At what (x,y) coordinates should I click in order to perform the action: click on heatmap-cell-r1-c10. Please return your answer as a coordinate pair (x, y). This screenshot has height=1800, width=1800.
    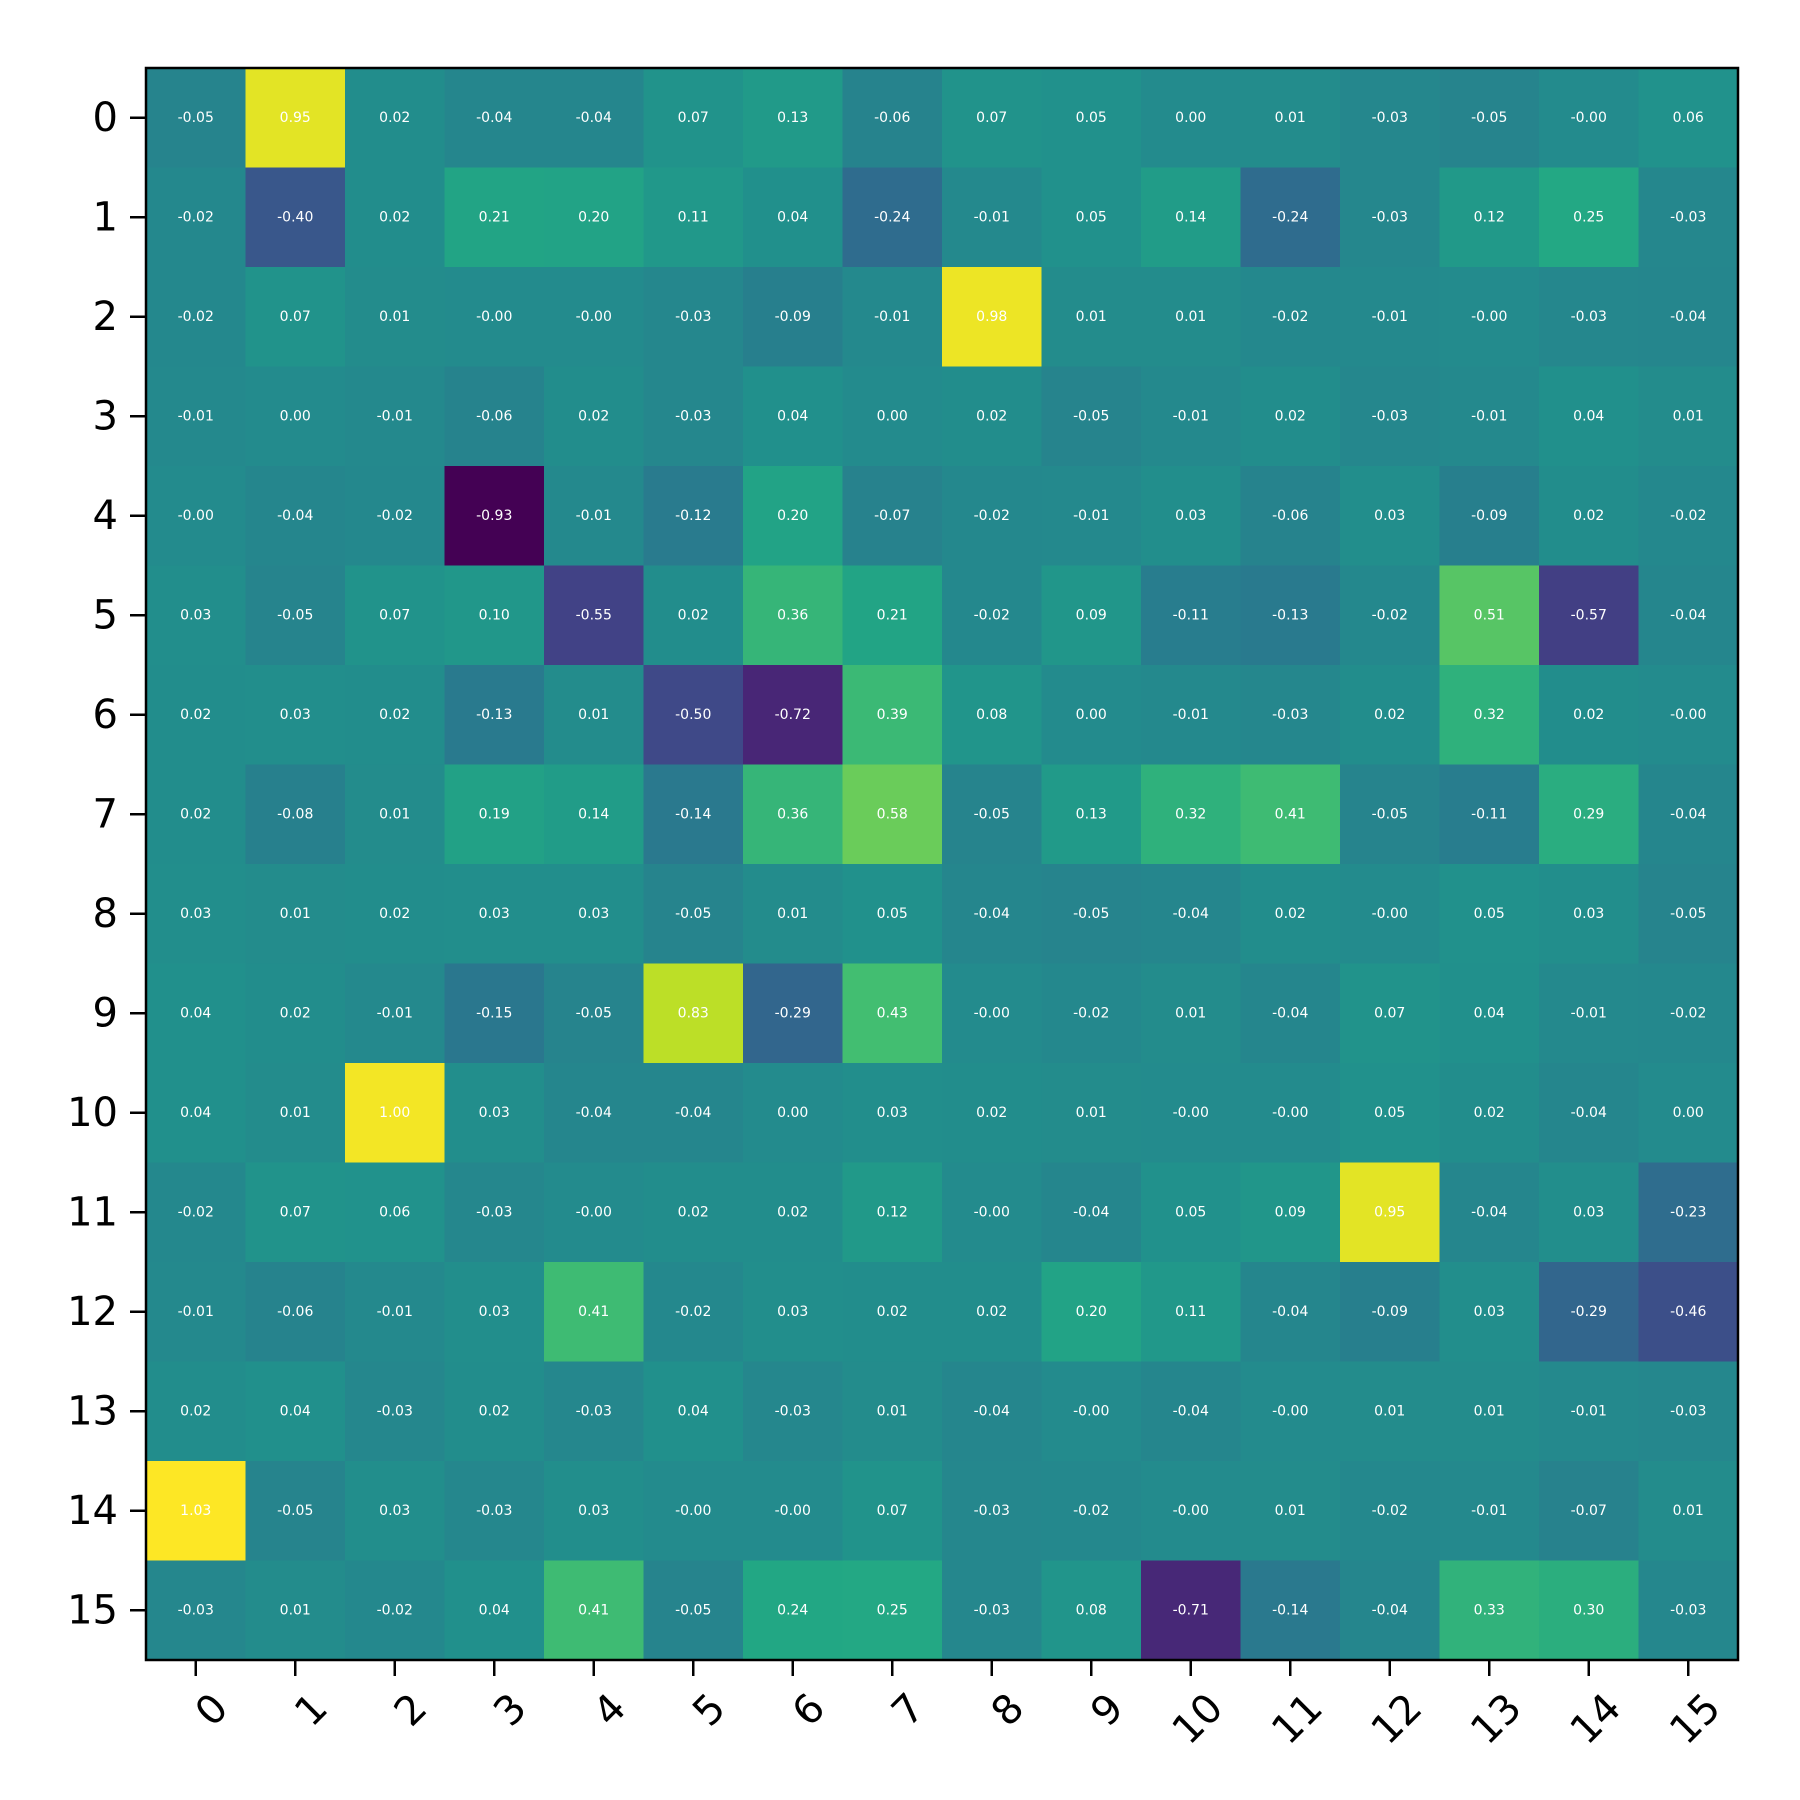
    Looking at the image, I should click on (1191, 217).